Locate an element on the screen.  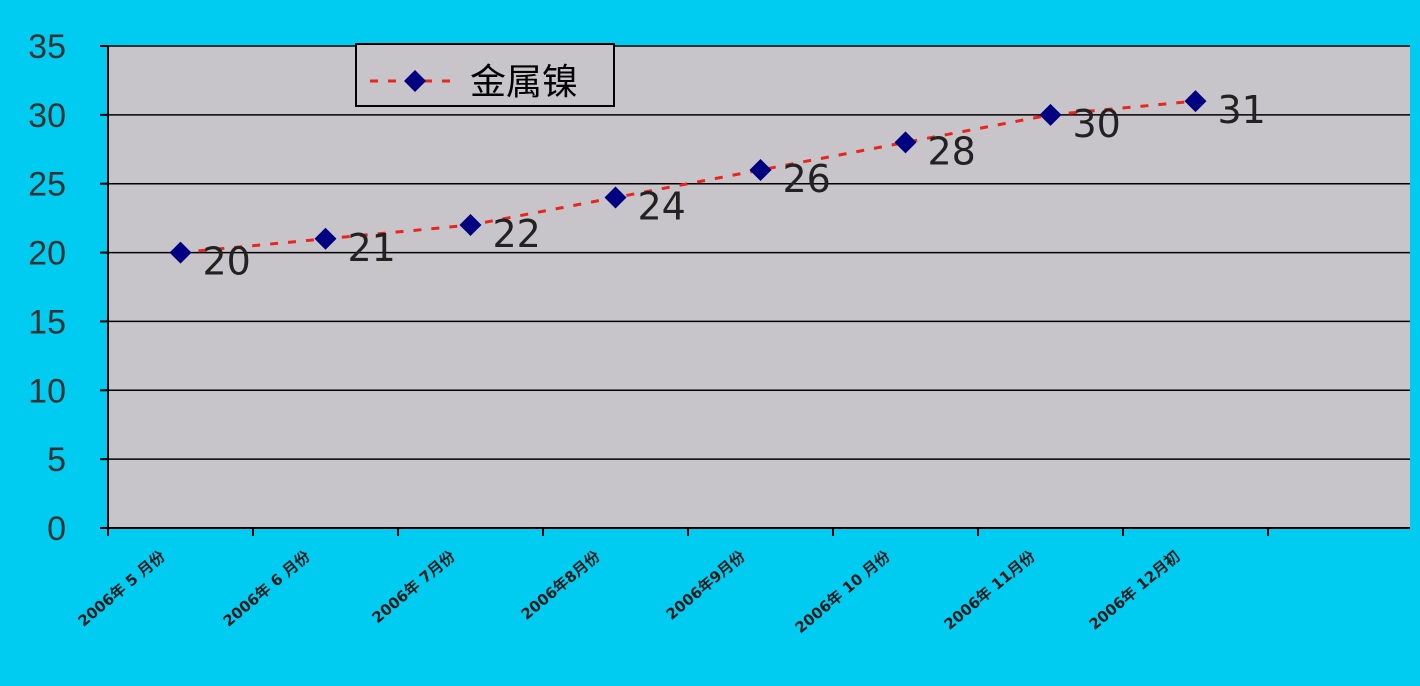
legend: 金属镍 is located at coordinates (485, 75).